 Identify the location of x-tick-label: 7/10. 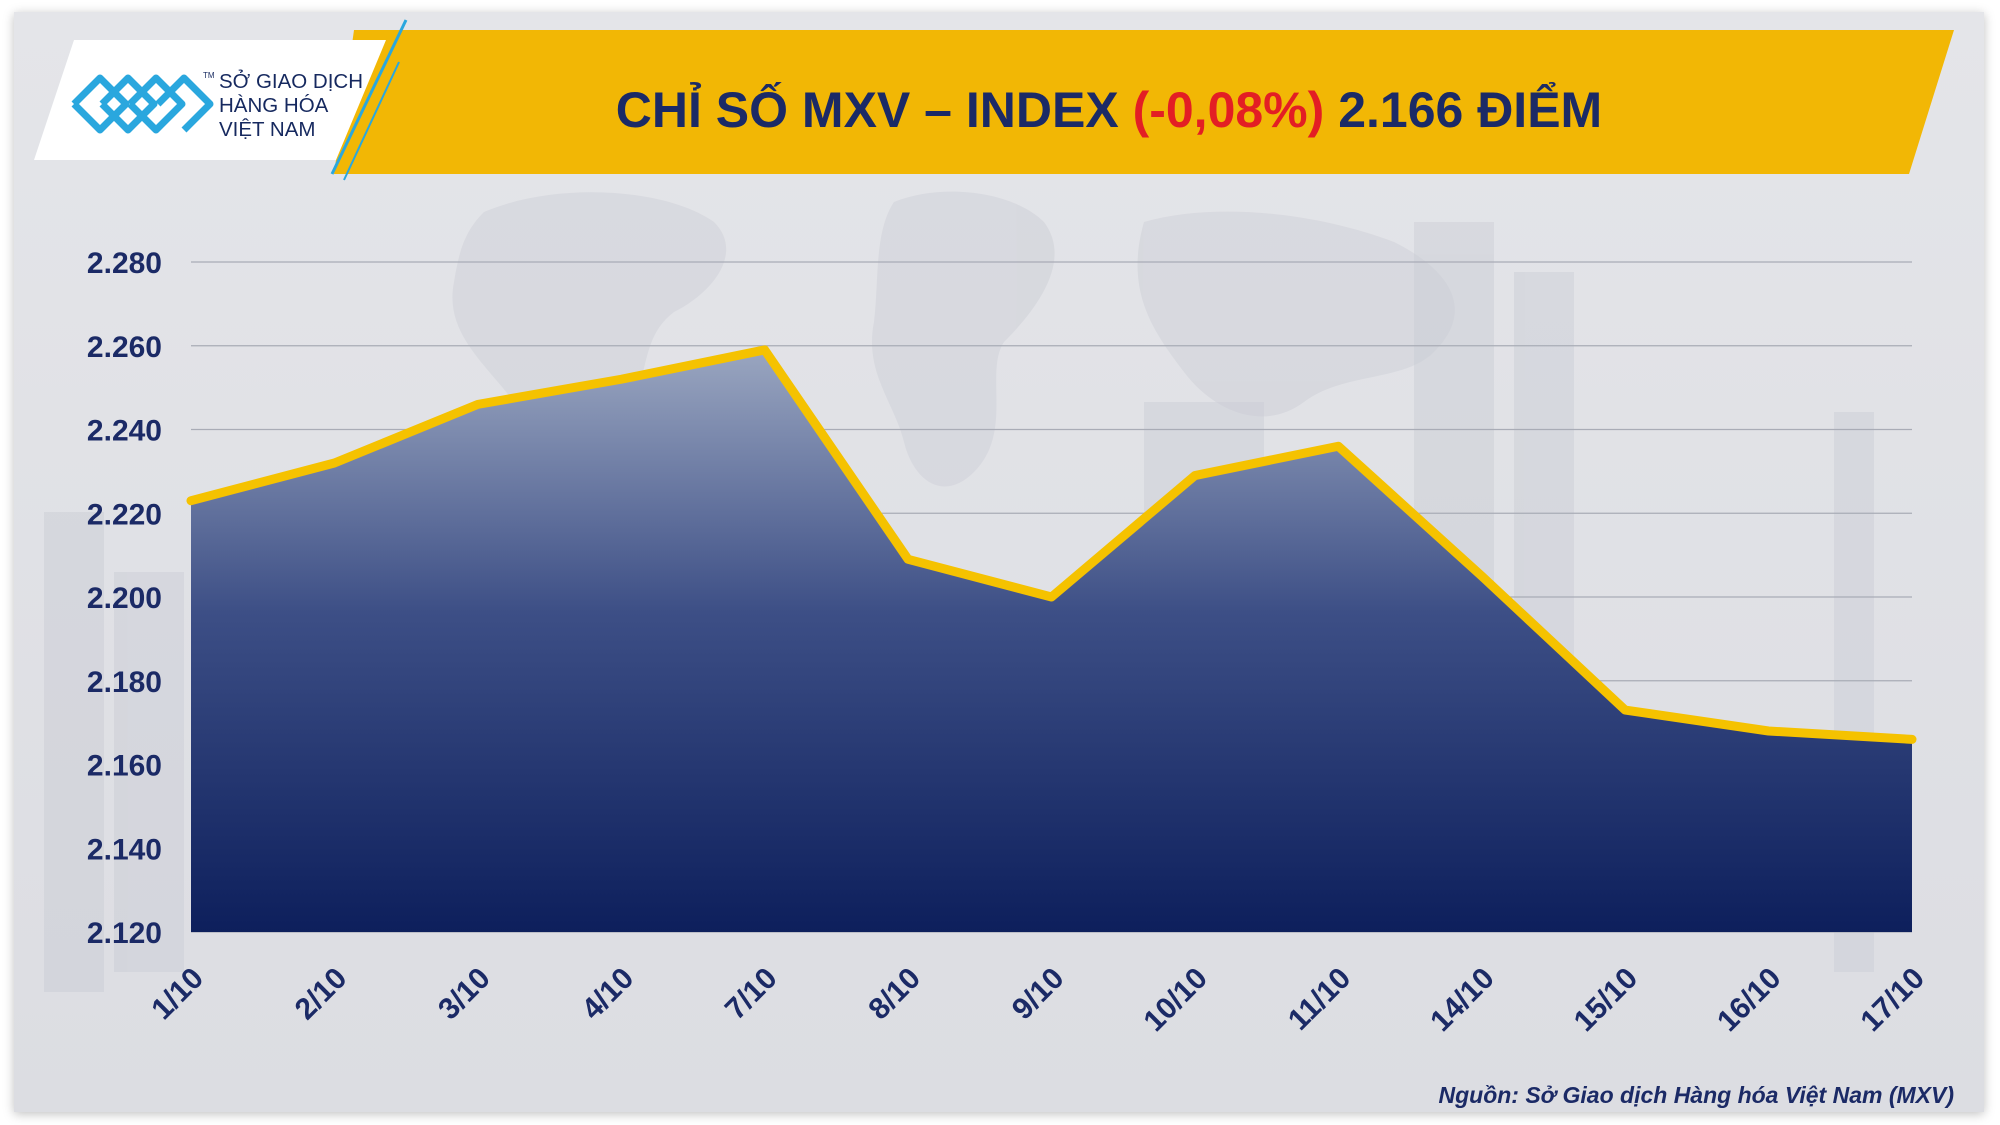
(751, 994).